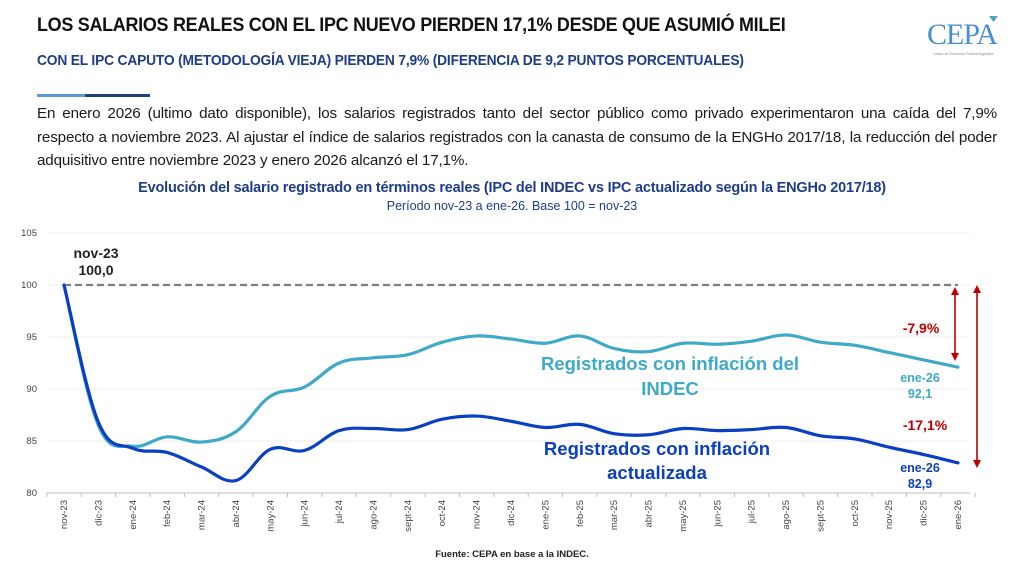 Image resolution: width=1024 pixels, height=575 pixels. I want to click on x-tick-label: dic-25, so click(924, 513).